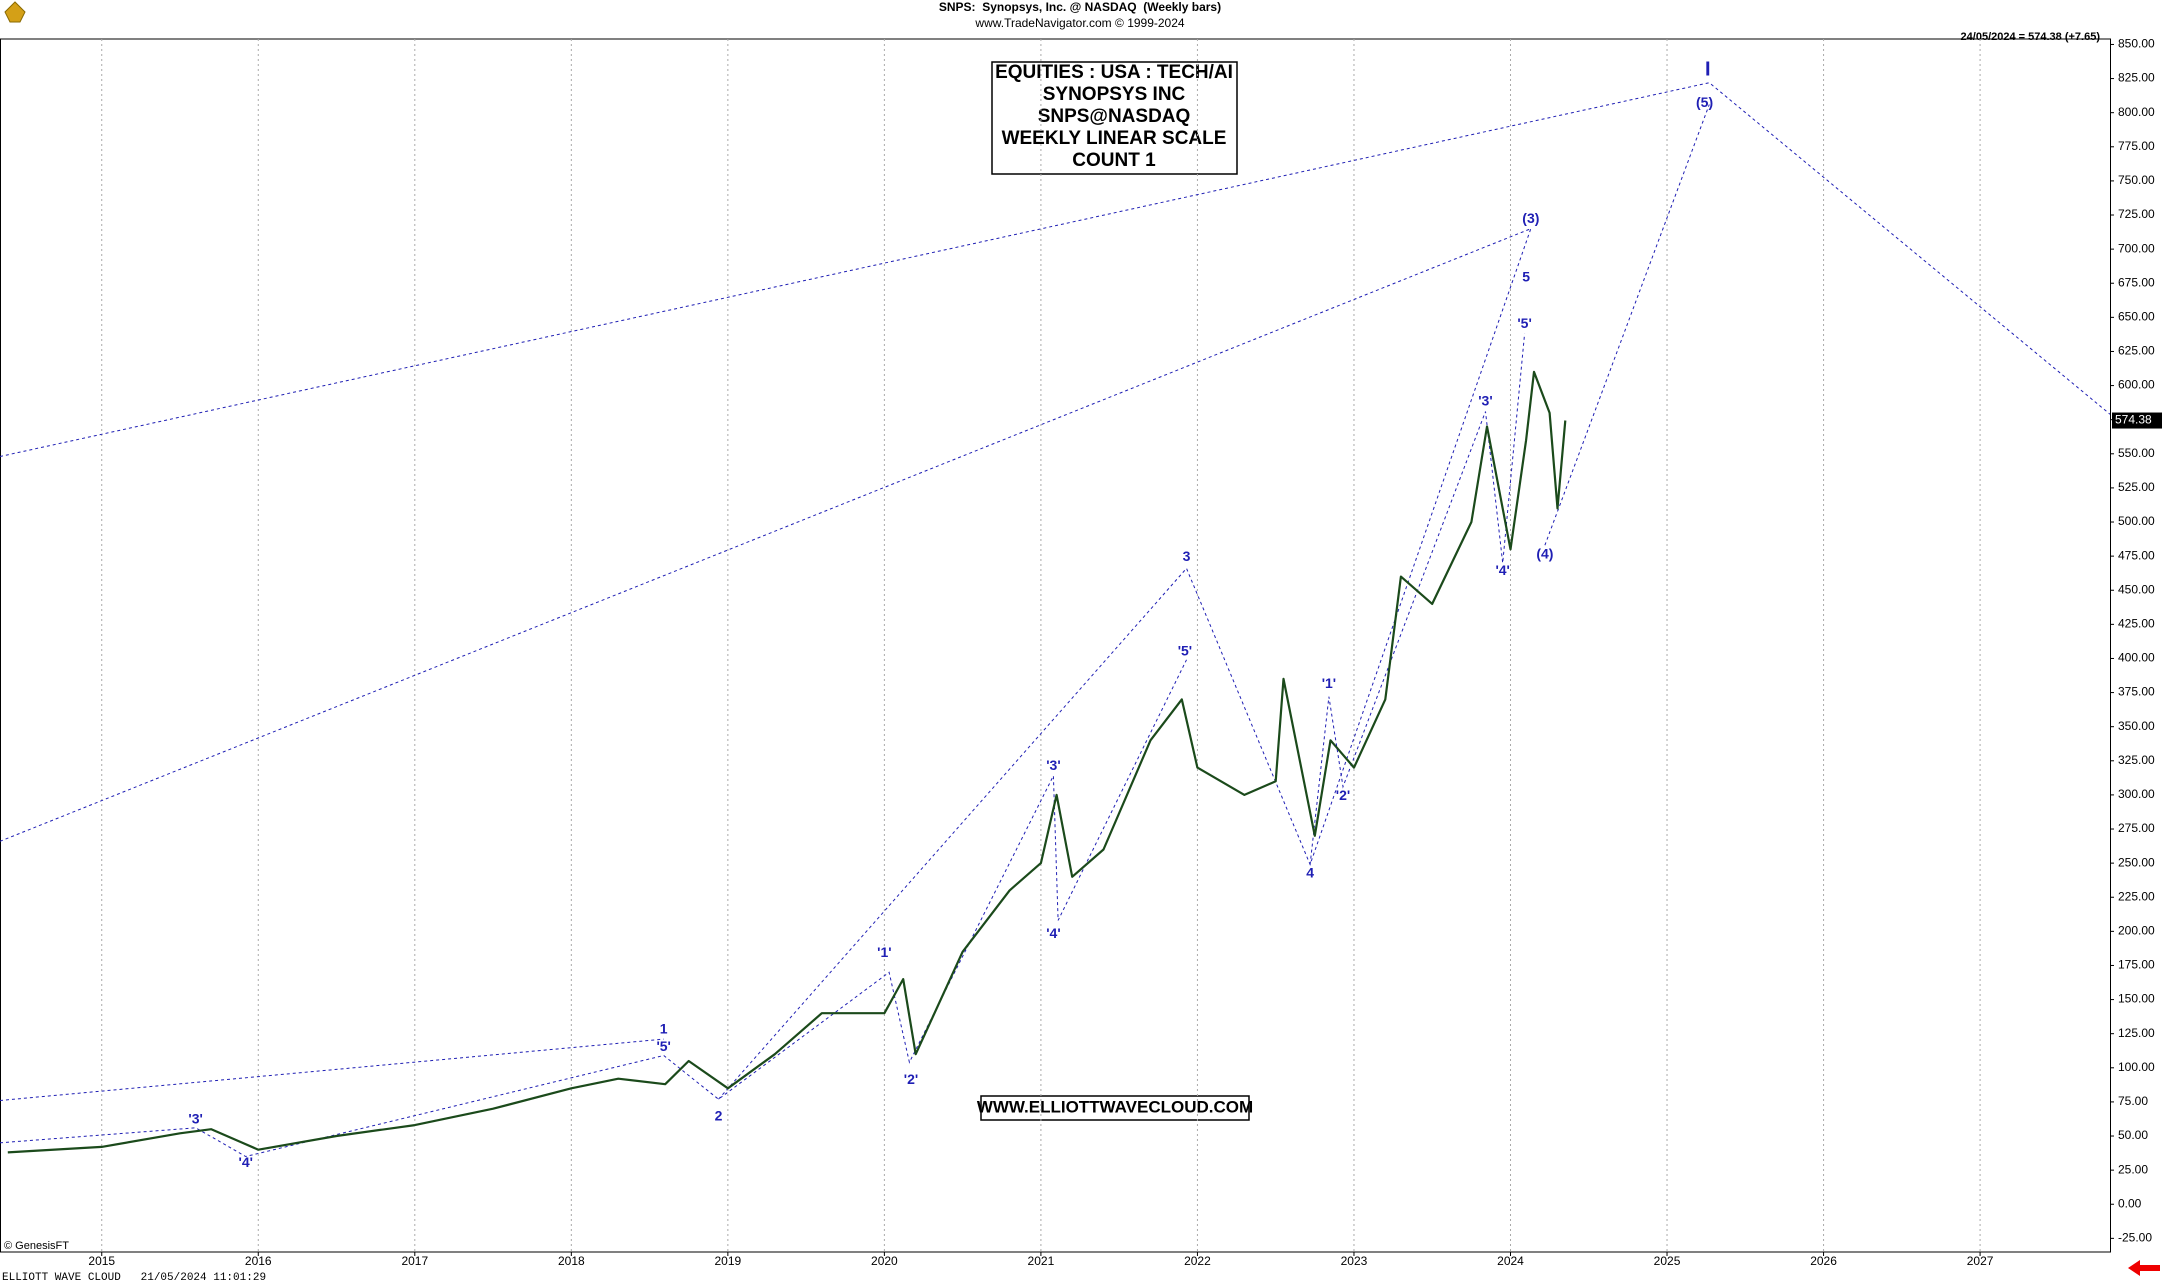  Describe the element at coordinates (2136, 692) in the screenshot. I see `y-tick-label: 375.00` at that location.